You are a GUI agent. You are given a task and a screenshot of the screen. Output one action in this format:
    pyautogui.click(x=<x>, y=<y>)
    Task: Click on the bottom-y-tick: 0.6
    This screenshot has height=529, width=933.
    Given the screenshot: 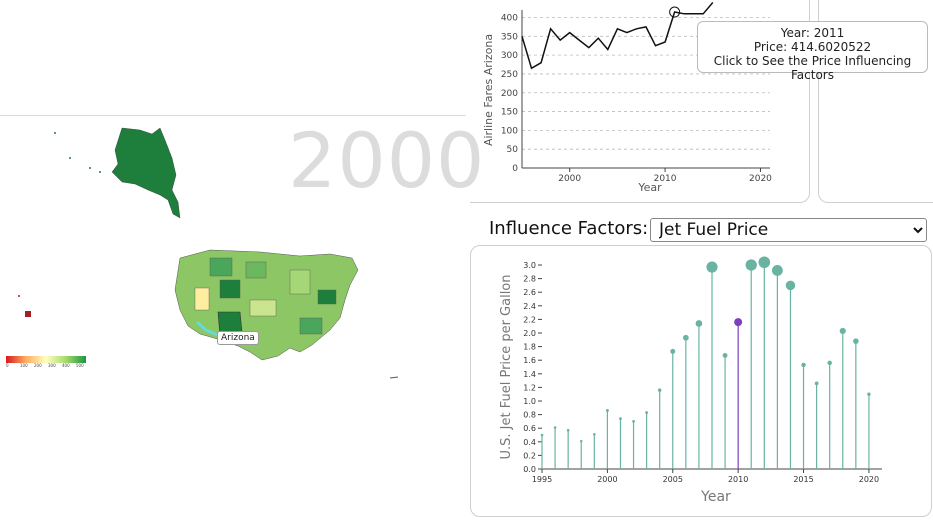 What is the action you would take?
    pyautogui.click(x=529, y=428)
    